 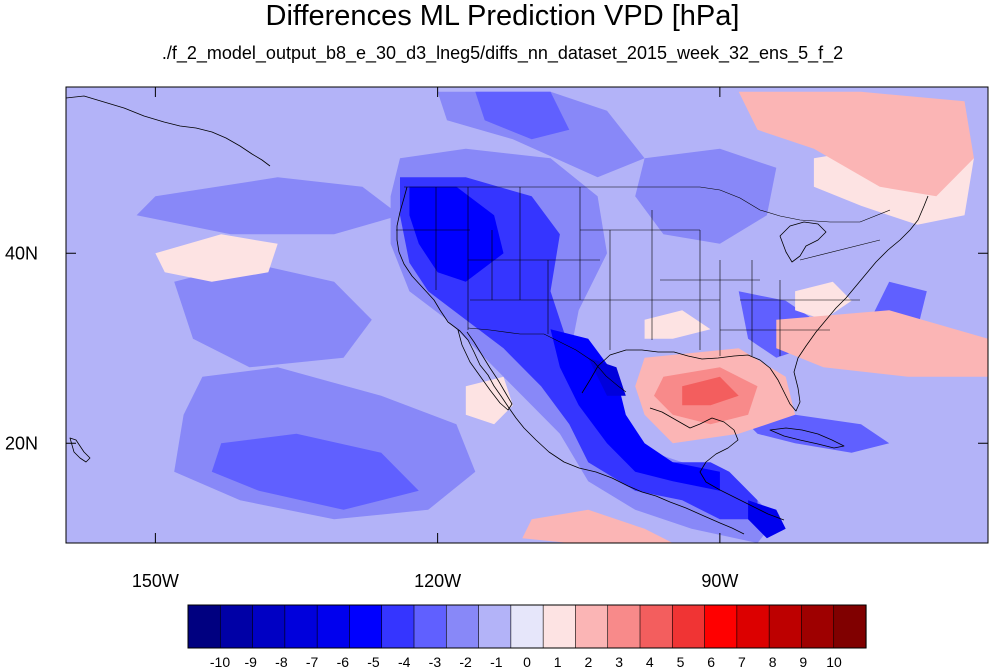 I want to click on lon-tick-label-0: 150W, so click(x=155, y=581).